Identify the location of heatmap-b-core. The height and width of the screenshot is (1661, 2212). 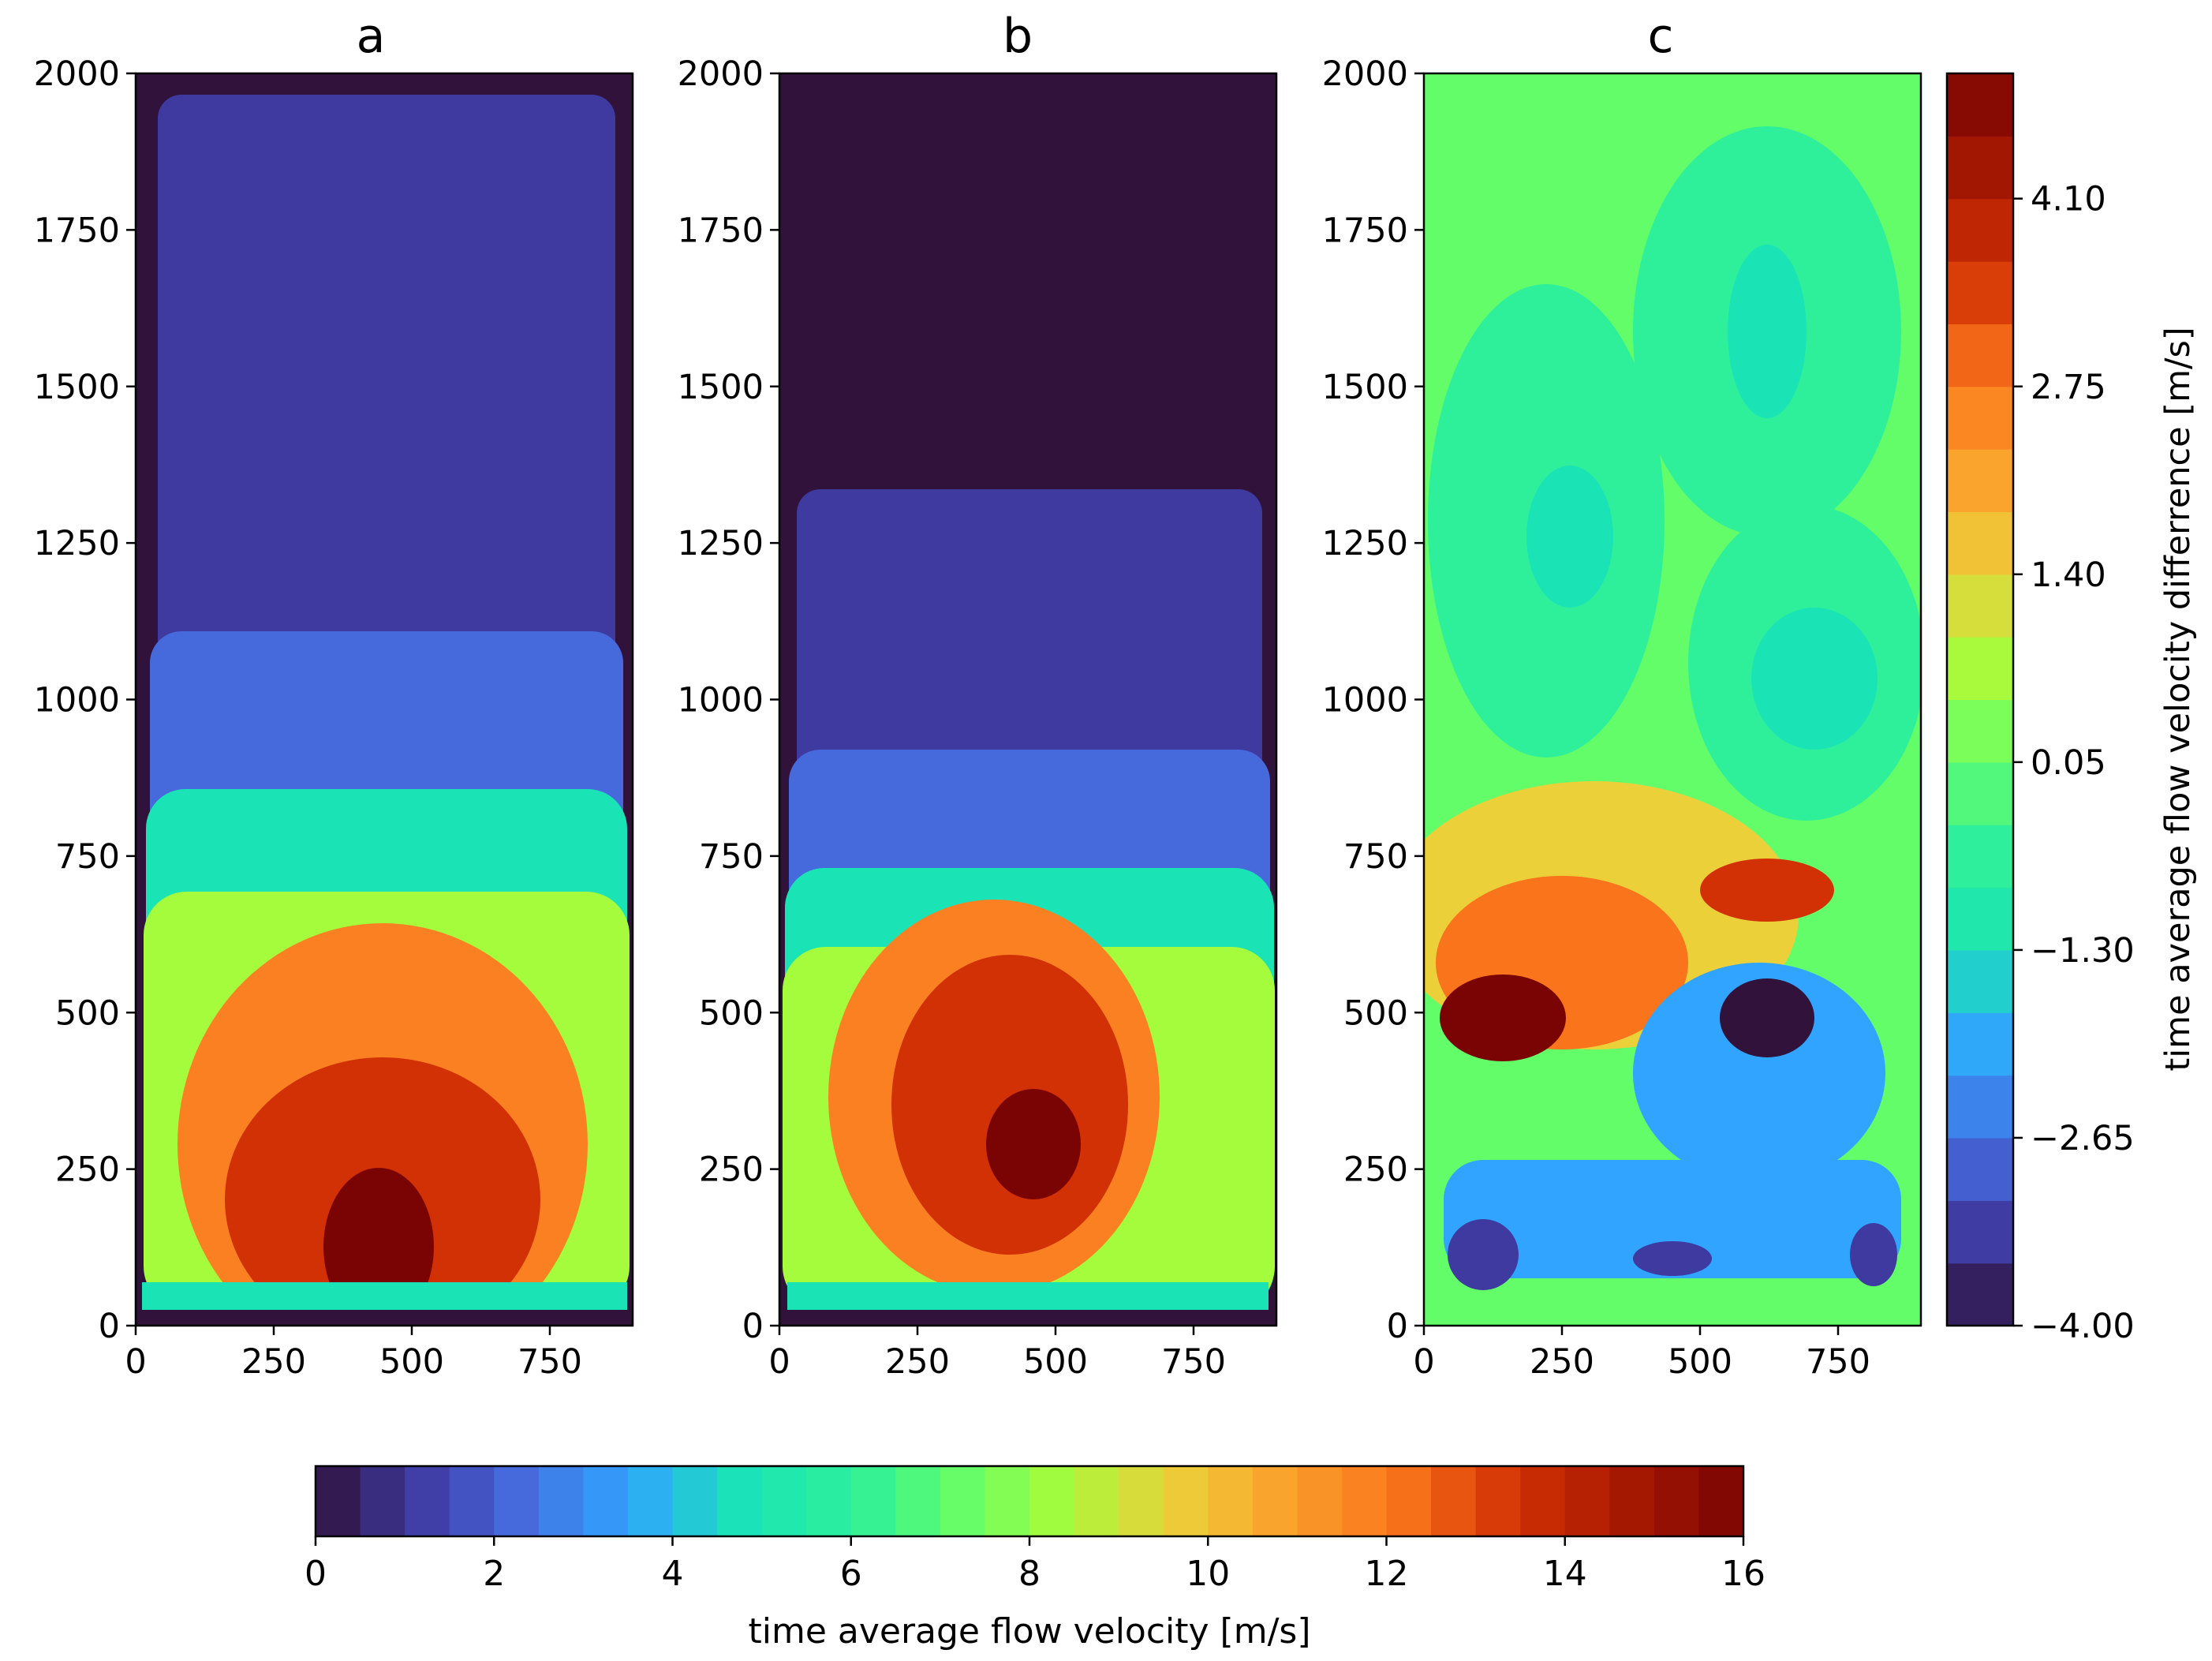
(1033, 1144).